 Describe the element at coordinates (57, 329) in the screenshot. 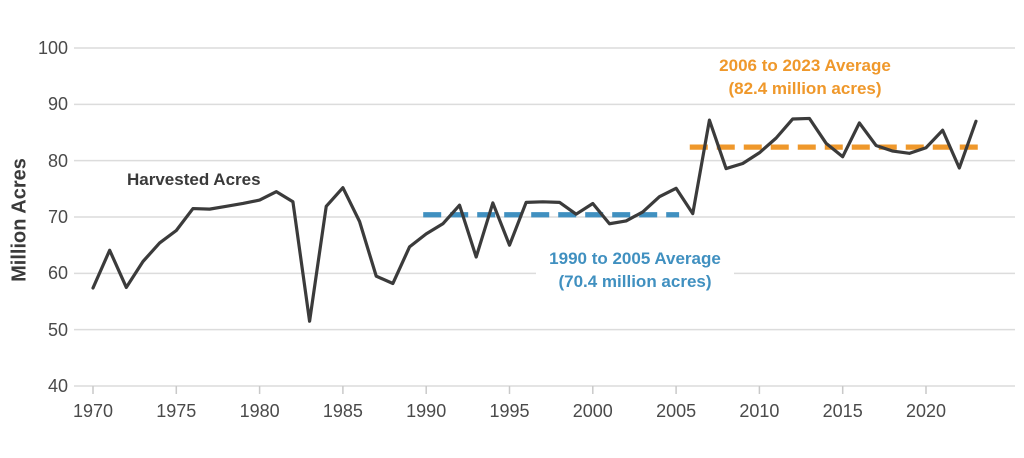

I see `y-tick-label: 50` at that location.